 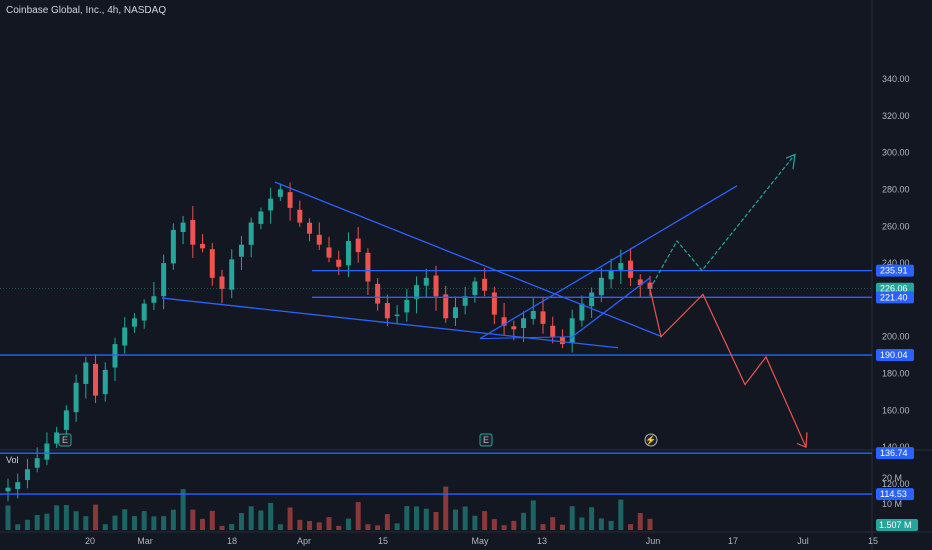 I want to click on bearish-projection-path, so click(x=728, y=368).